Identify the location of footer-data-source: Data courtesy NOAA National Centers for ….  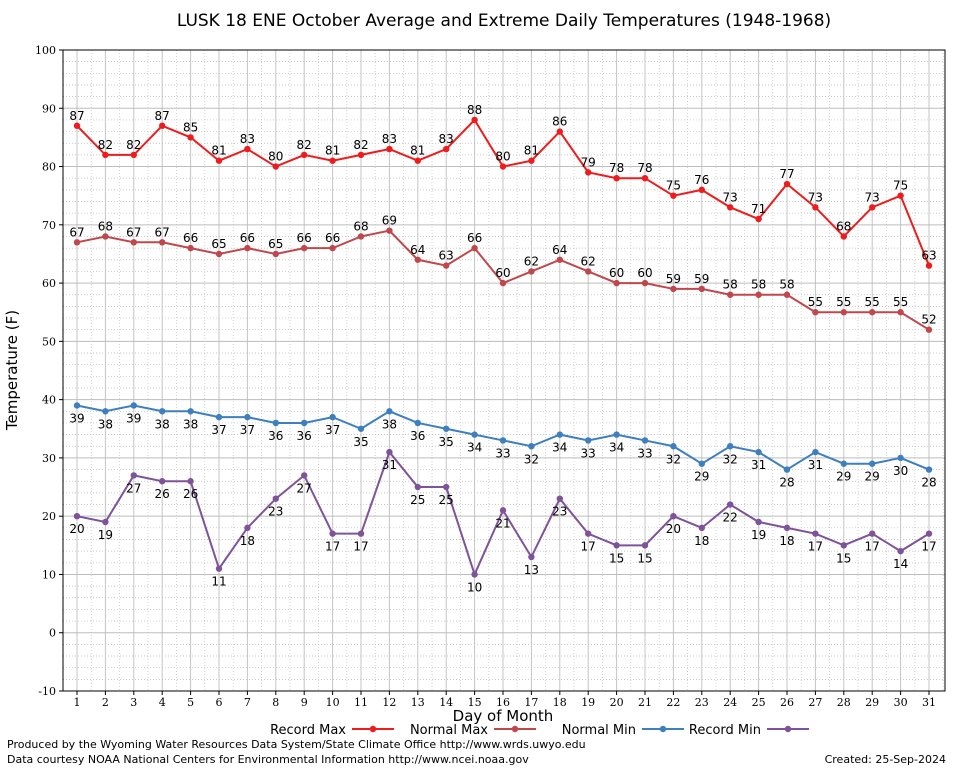
(268, 759).